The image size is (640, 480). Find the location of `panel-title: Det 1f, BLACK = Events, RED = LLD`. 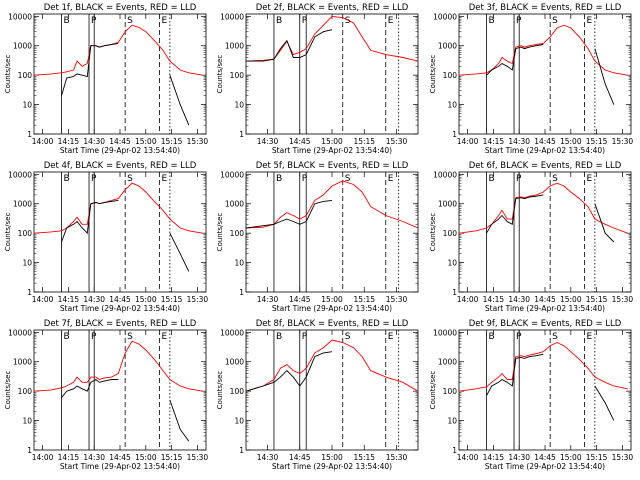

panel-title: Det 1f, BLACK = Events, RED = LLD is located at coordinates (120, 8).